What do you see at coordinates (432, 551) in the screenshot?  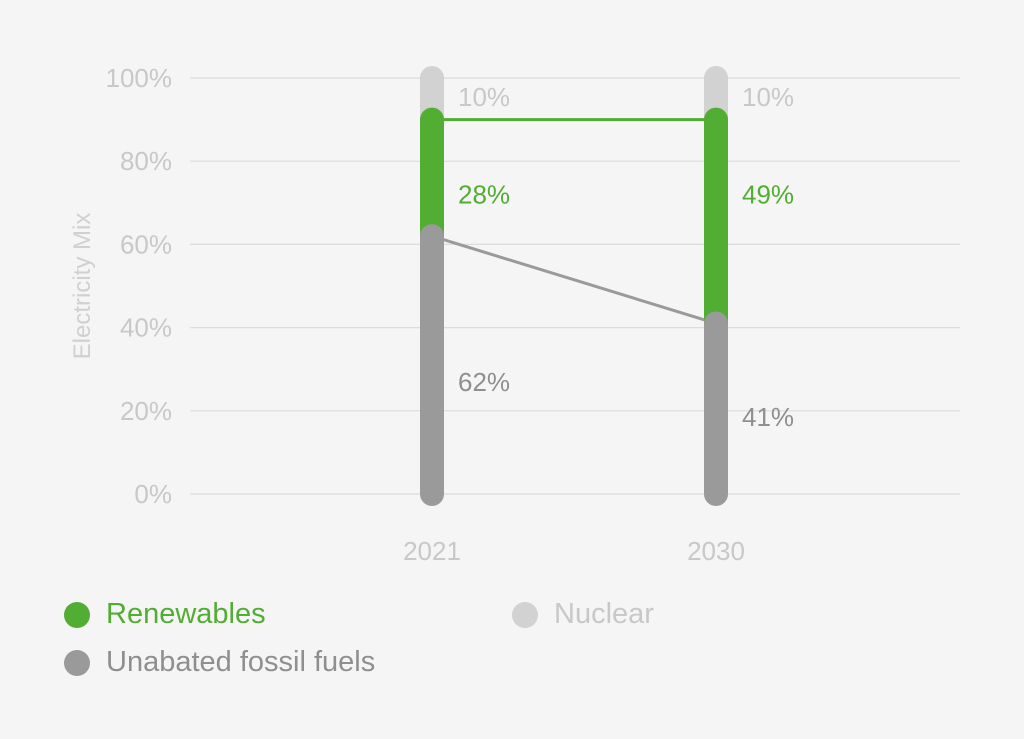 I see `x-tick-label: 2021` at bounding box center [432, 551].